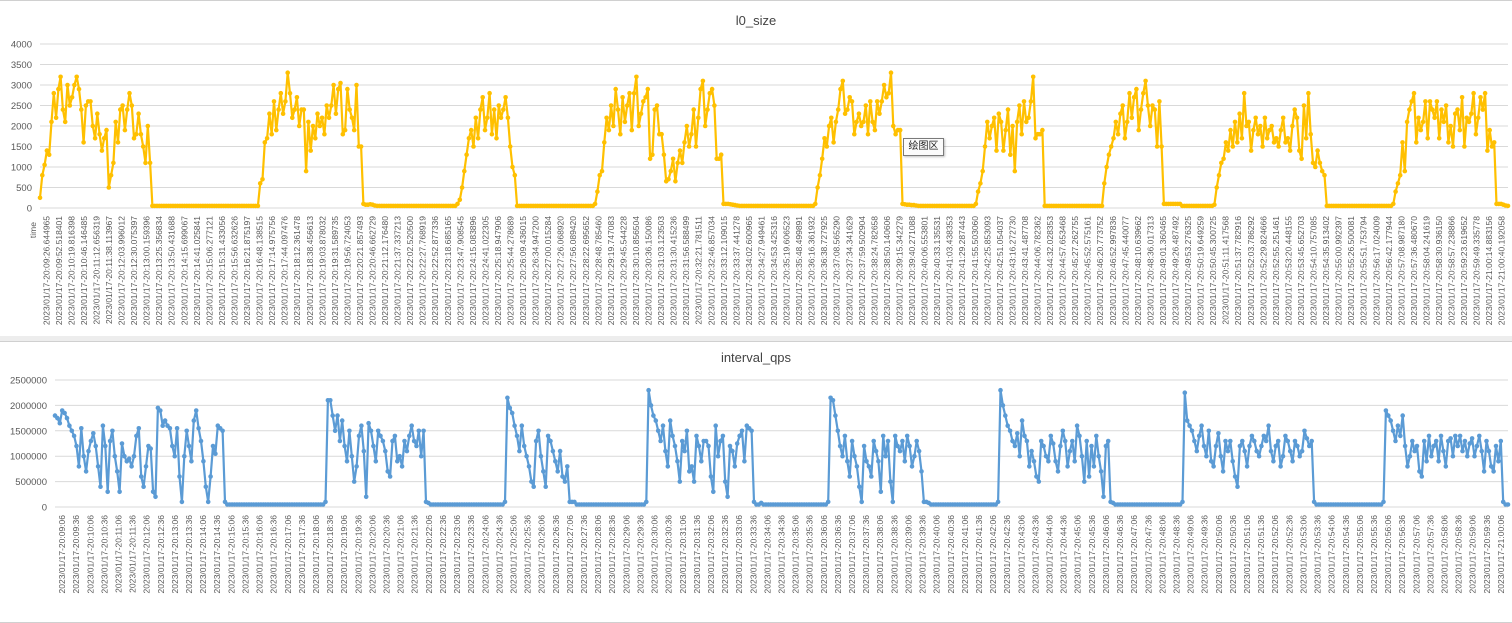 This screenshot has width=1512, height=623. What do you see at coordinates (987, 270) in the screenshot?
I see `chart0-x-tick-label: 2023/01/17-20:42:25.853093` at bounding box center [987, 270].